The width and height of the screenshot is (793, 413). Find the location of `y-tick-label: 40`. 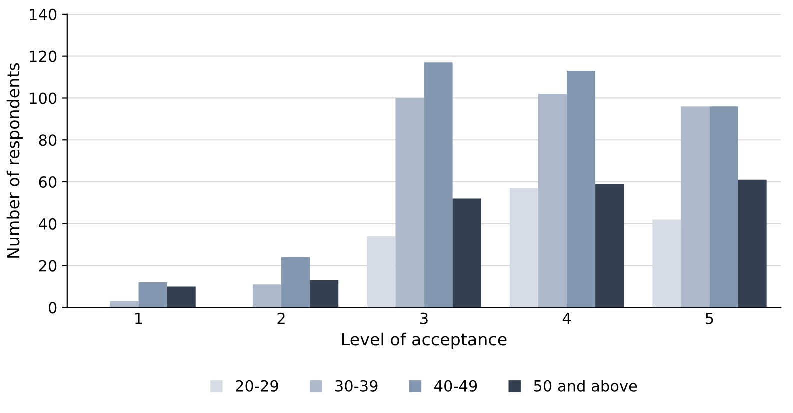

y-tick-label: 40 is located at coordinates (47, 224).